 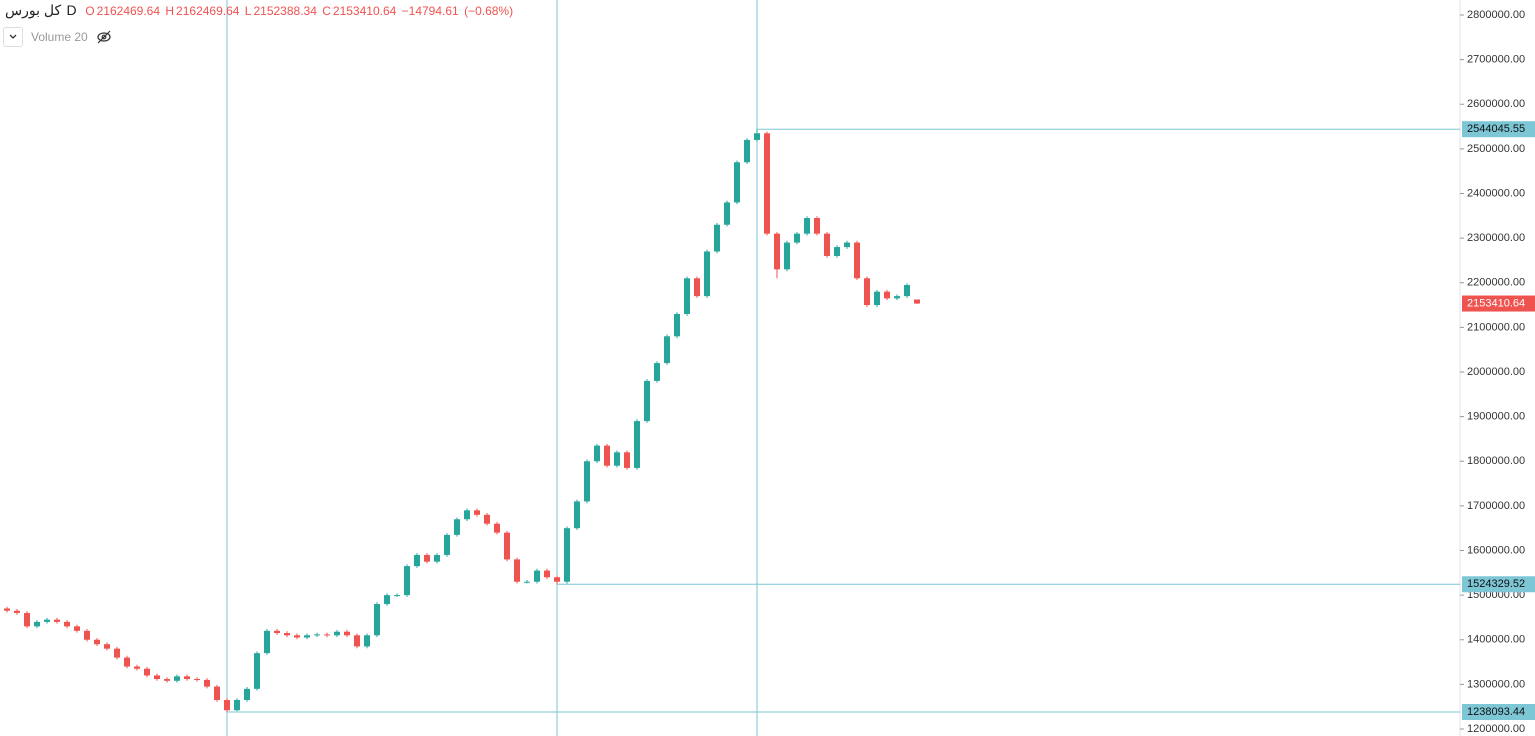 I want to click on price-tag-label: 1524329.52, so click(x=1496, y=584).